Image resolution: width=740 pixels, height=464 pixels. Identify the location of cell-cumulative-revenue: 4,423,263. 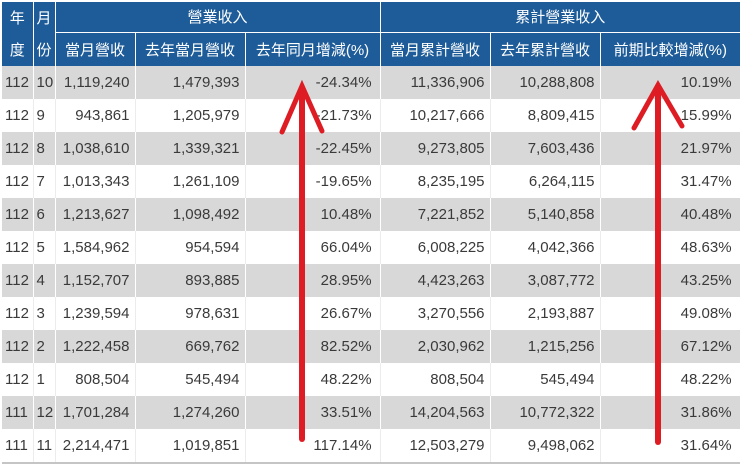
(435, 280).